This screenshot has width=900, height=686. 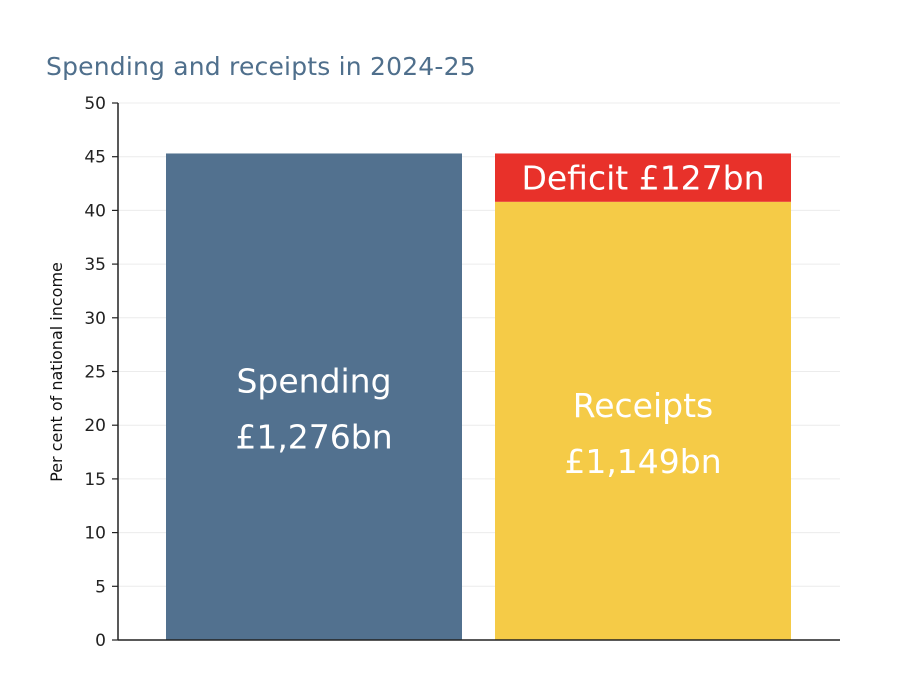 What do you see at coordinates (261, 66) in the screenshot?
I see `chart-title: Spending and receipts in 2024-25` at bounding box center [261, 66].